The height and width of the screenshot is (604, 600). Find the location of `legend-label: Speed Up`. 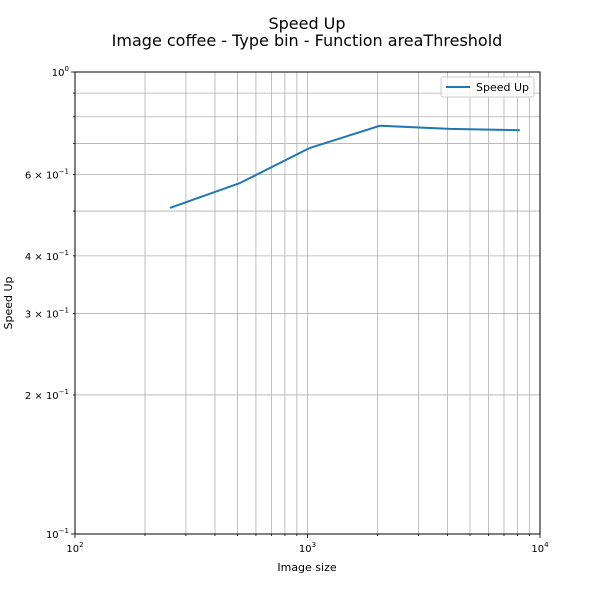

legend-label: Speed Up is located at coordinates (502, 87).